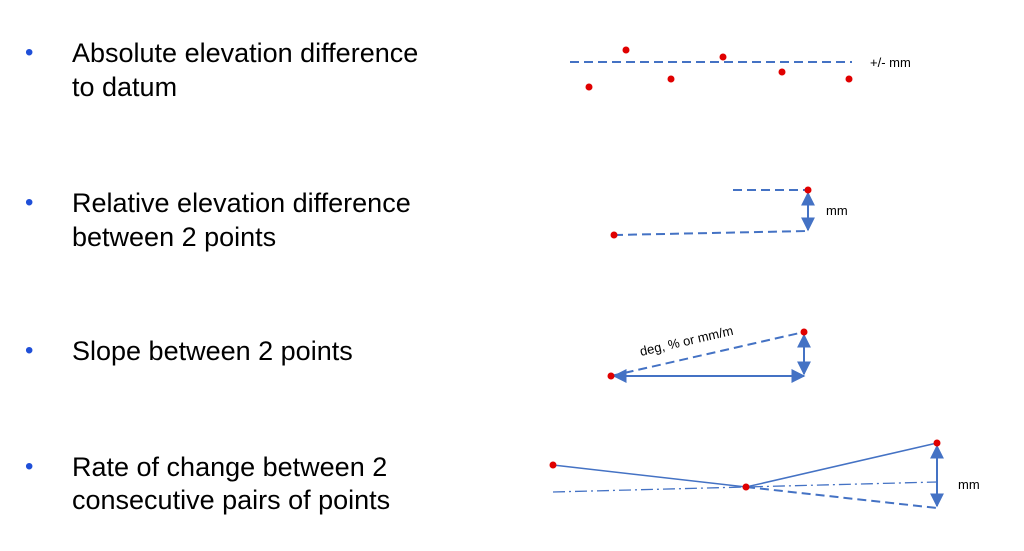 Image resolution: width=1024 pixels, height=551 pixels. Describe the element at coordinates (245, 53) in the screenshot. I see `item-text: Absolute elevation difference` at that location.